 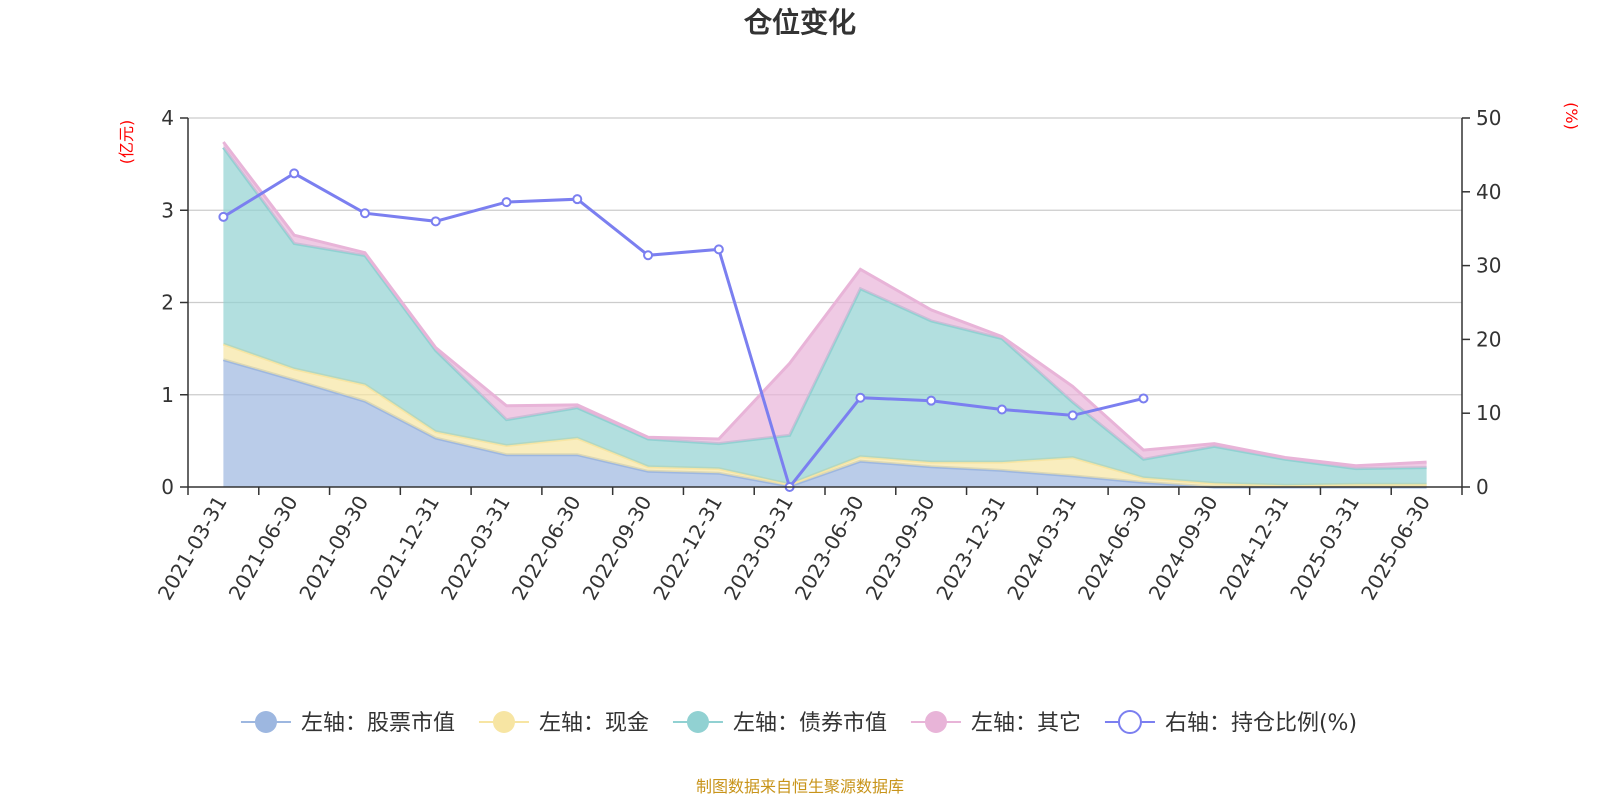 I want to click on legend-item: 左轴：股票市值, so click(x=347, y=723).